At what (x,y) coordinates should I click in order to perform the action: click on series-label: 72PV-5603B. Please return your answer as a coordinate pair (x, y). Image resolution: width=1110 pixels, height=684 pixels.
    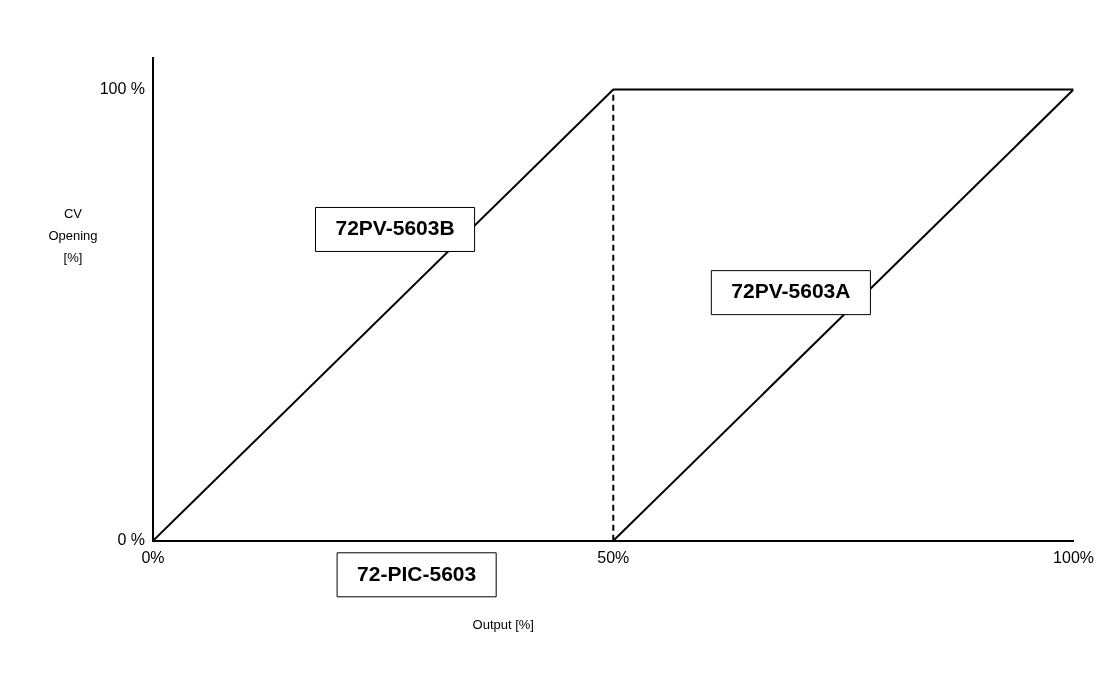
    Looking at the image, I should click on (395, 228).